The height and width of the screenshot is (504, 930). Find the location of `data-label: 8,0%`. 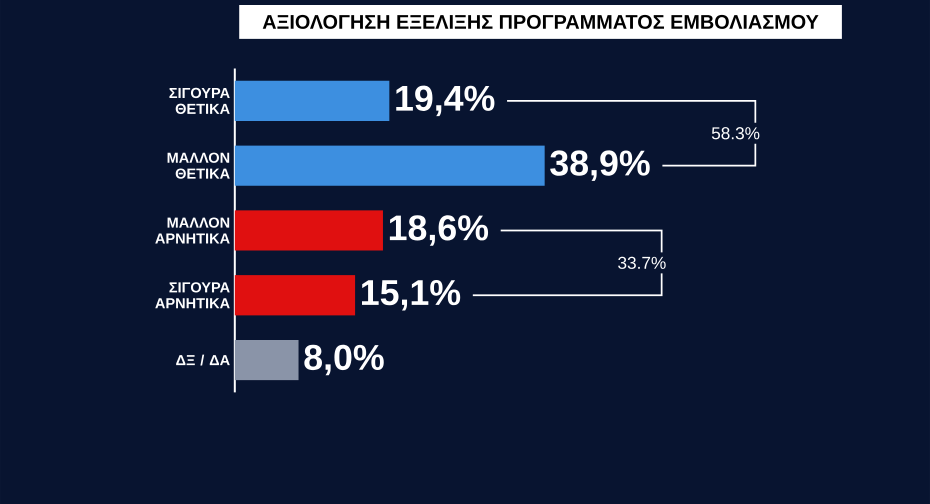

data-label: 8,0% is located at coordinates (344, 360).